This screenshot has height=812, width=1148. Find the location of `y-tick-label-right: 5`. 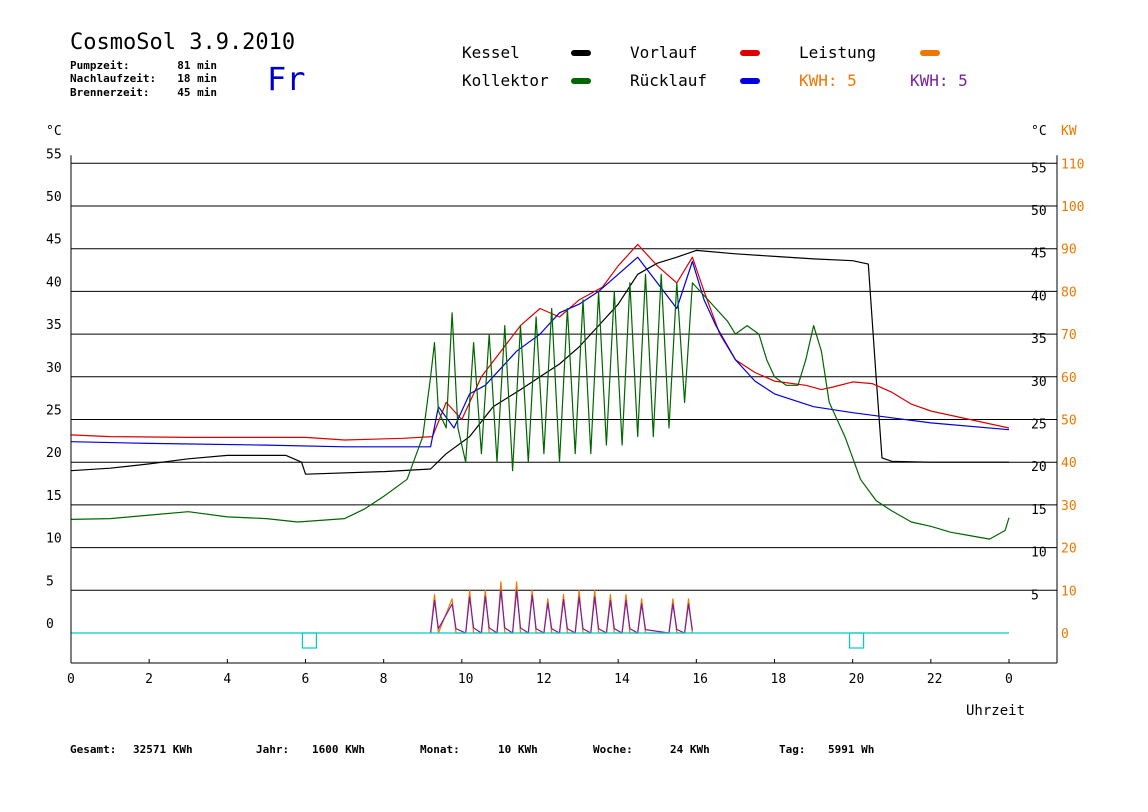

y-tick-label-right: 5 is located at coordinates (1035, 595).